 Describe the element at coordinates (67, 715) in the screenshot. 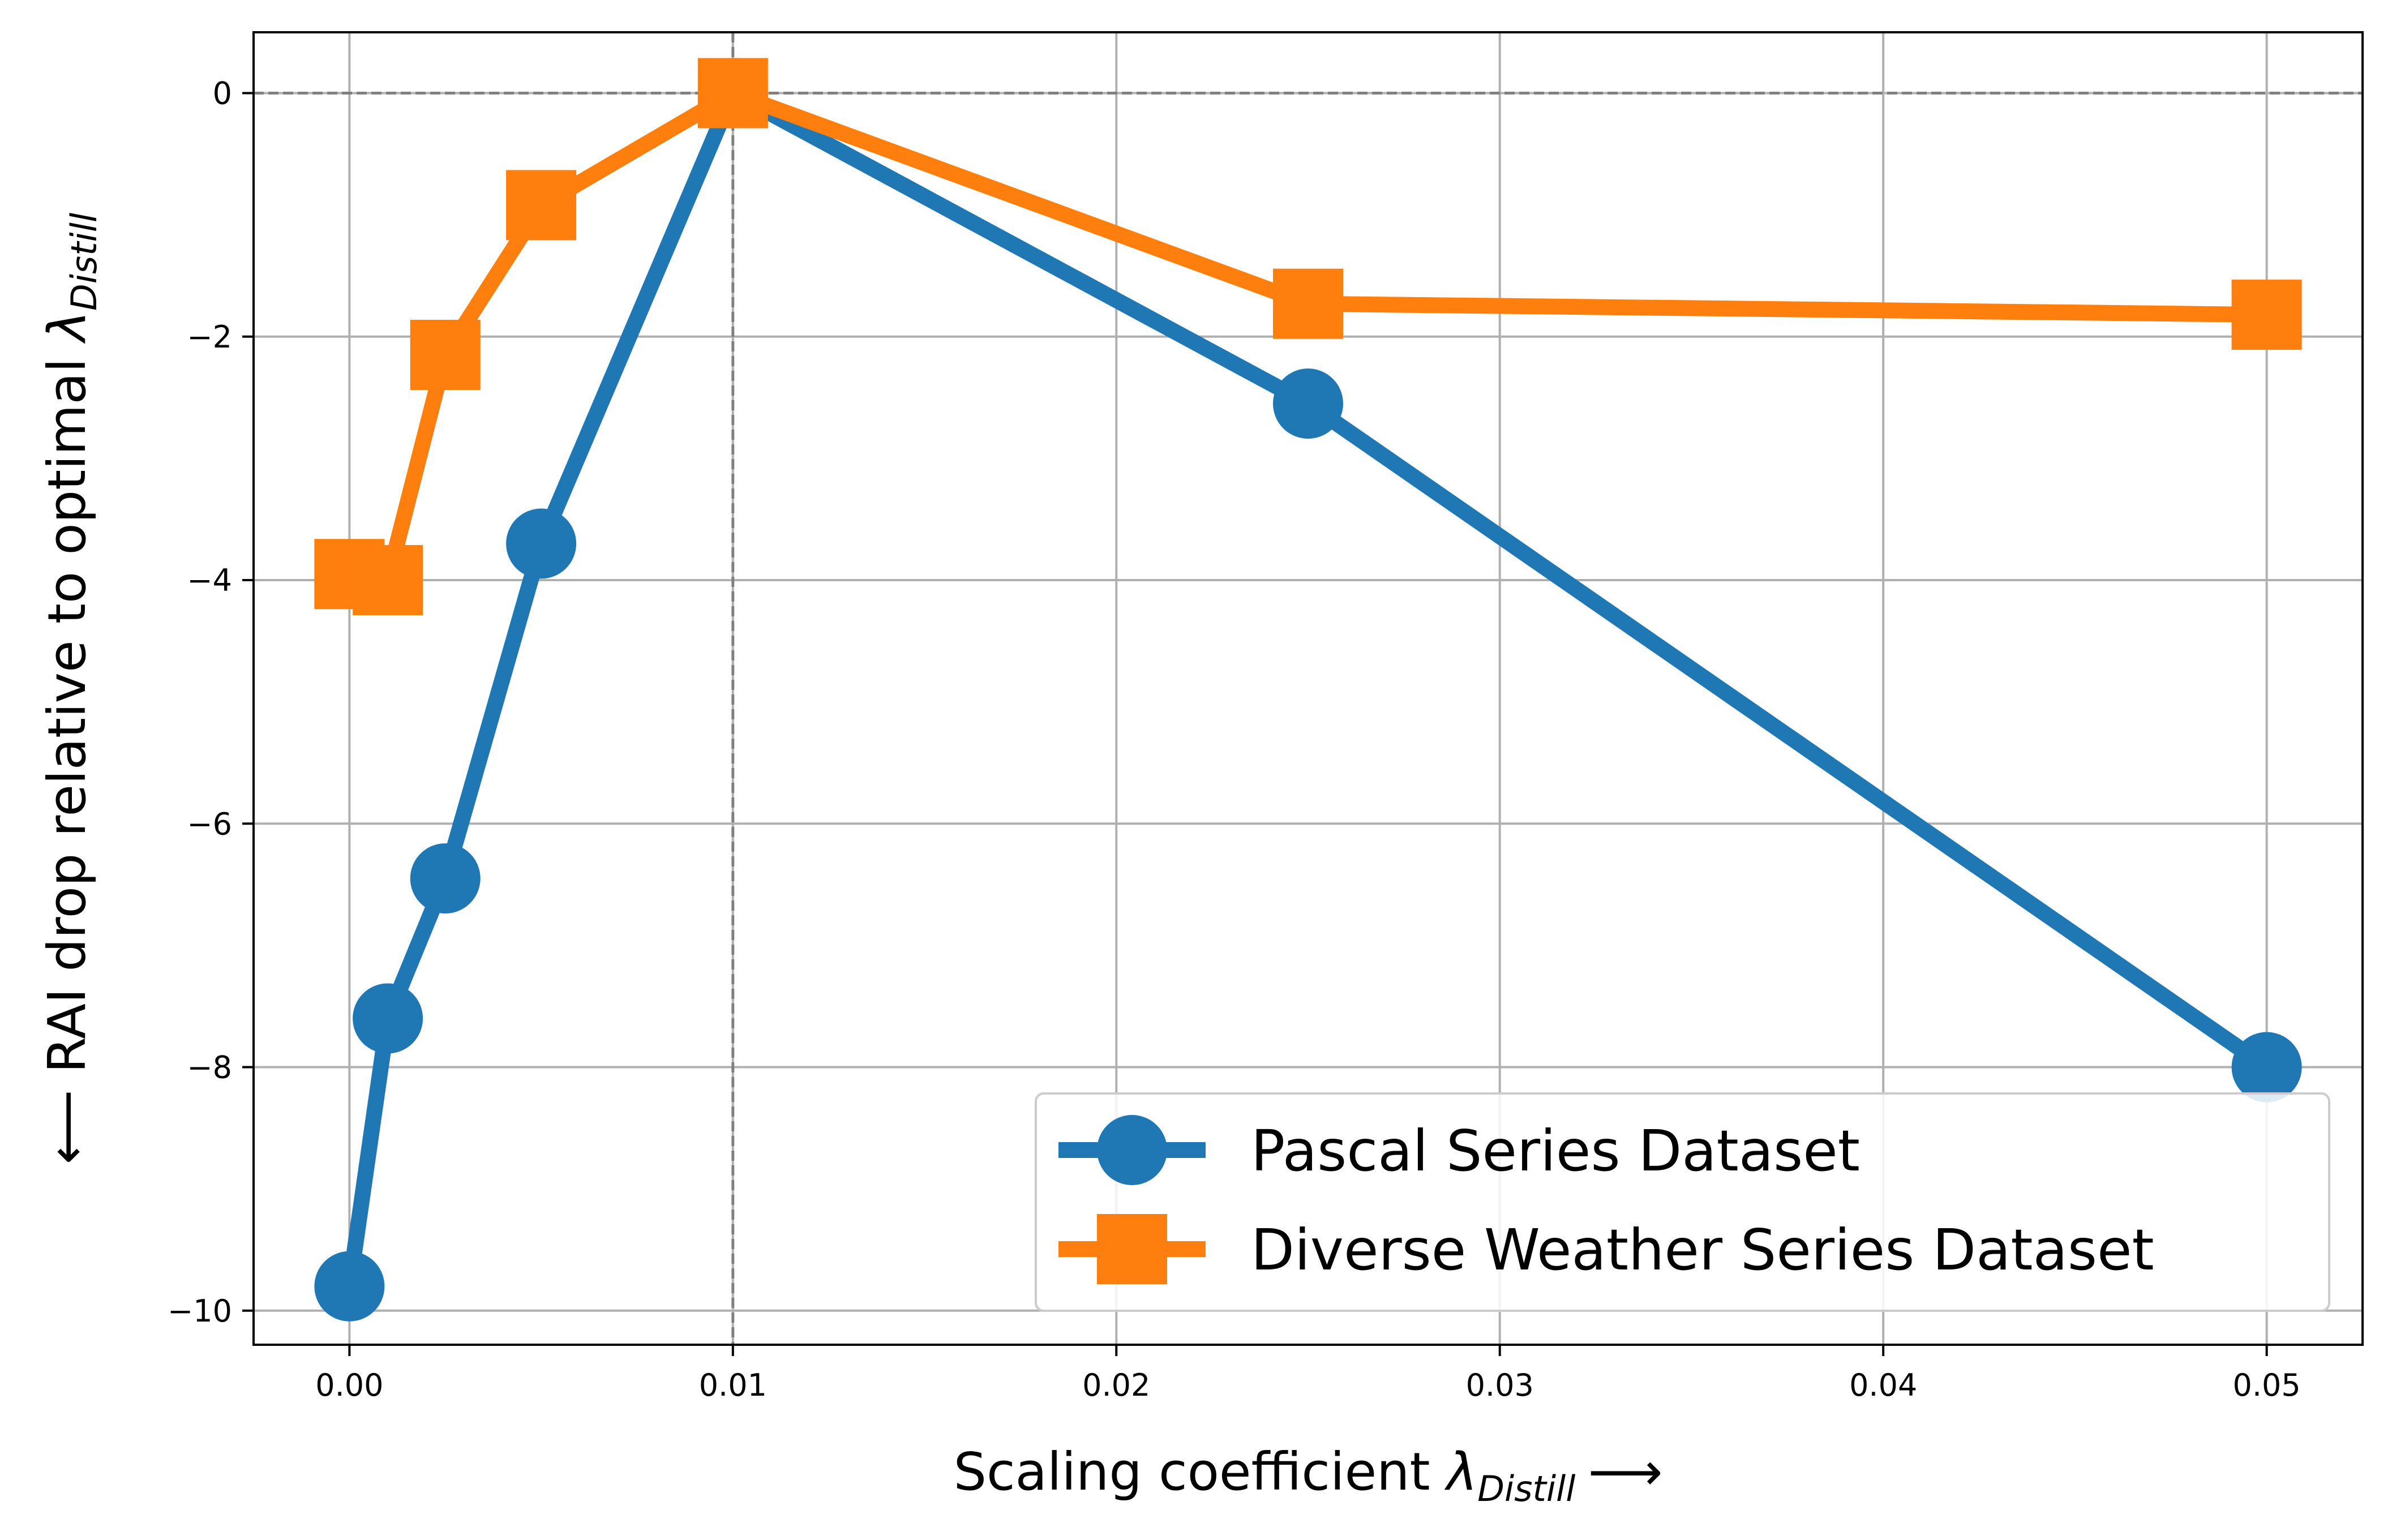

I see `y-axis-label-main: RAI drop relative to optimal` at that location.